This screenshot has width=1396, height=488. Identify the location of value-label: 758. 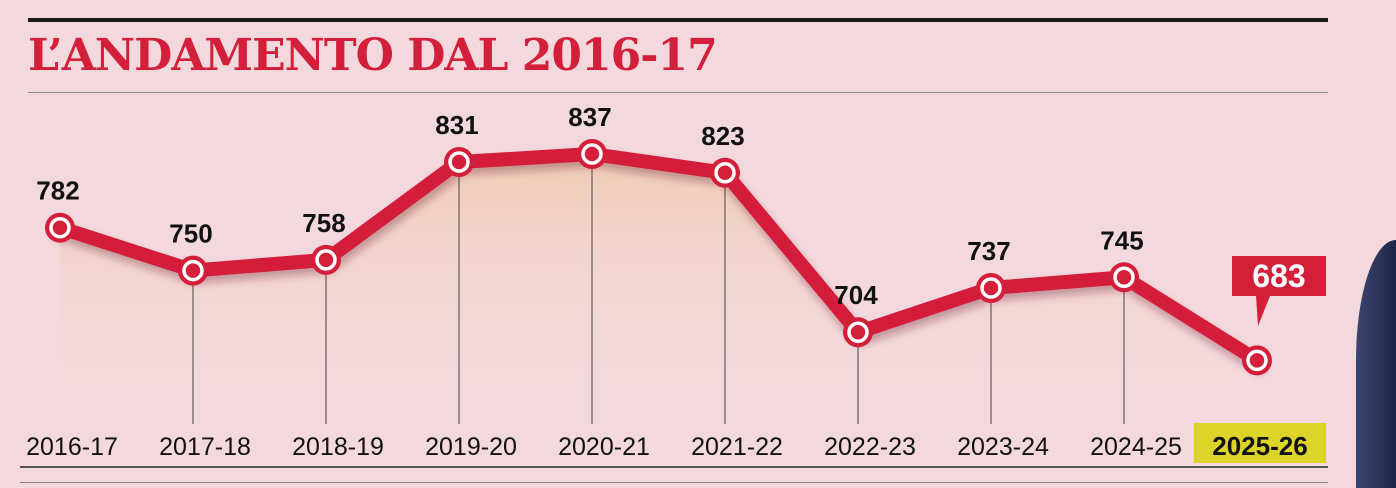
(323, 223).